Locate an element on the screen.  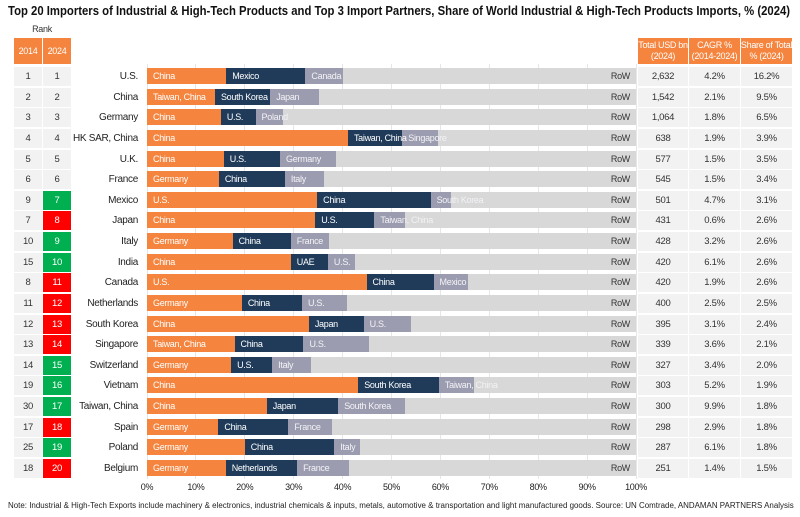
total-usd-cell: 1,064 is located at coordinates (663, 118).